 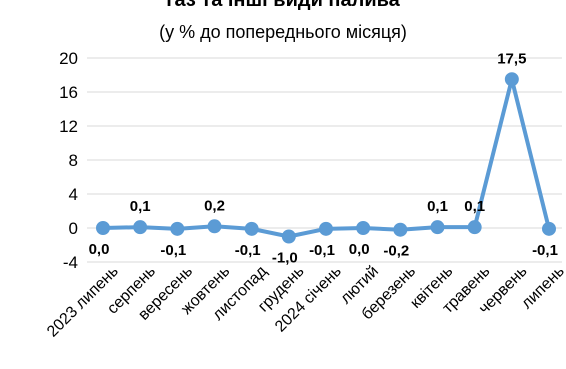 I want to click on y-tick-label: 4, so click(x=73, y=194).